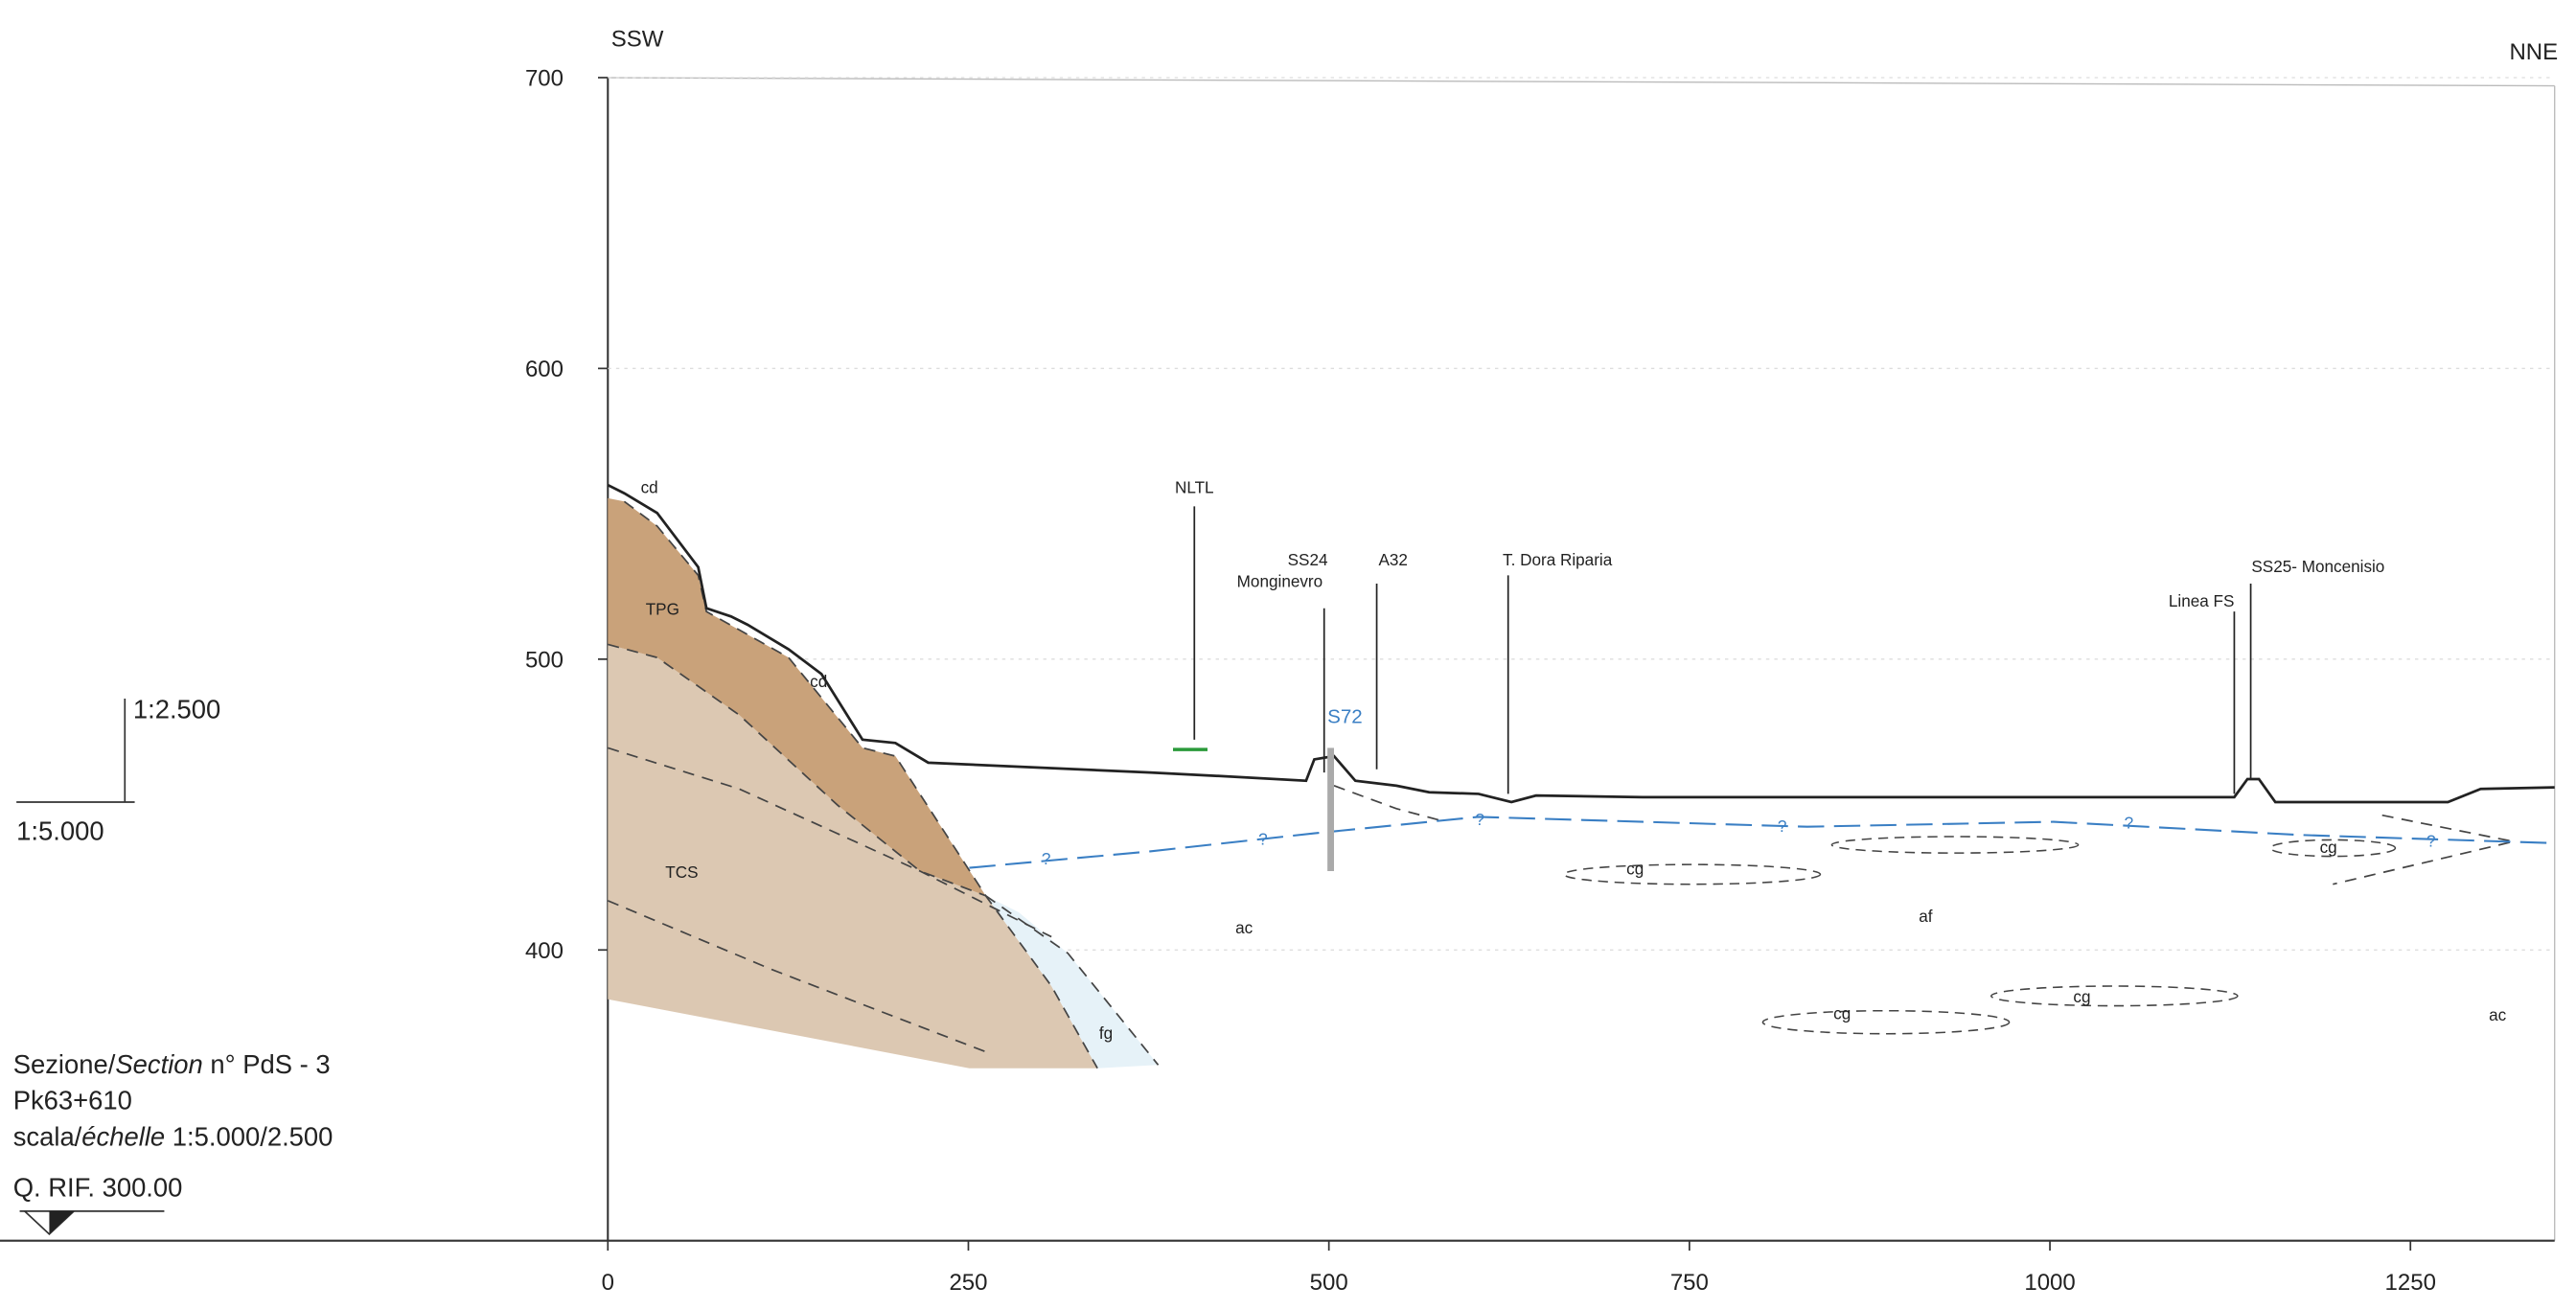  Describe the element at coordinates (1980, 935) in the screenshot. I see `cg-lenses` at that location.